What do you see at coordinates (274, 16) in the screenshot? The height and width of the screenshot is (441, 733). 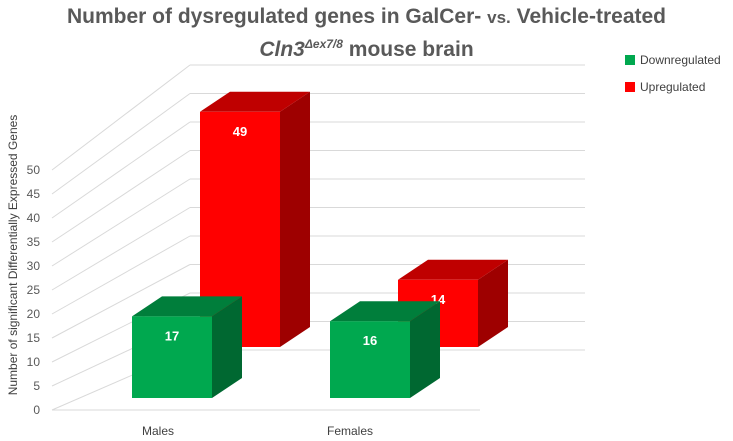 I see `title-part-1: Number of dysregulated genes in GalCer-` at bounding box center [274, 16].